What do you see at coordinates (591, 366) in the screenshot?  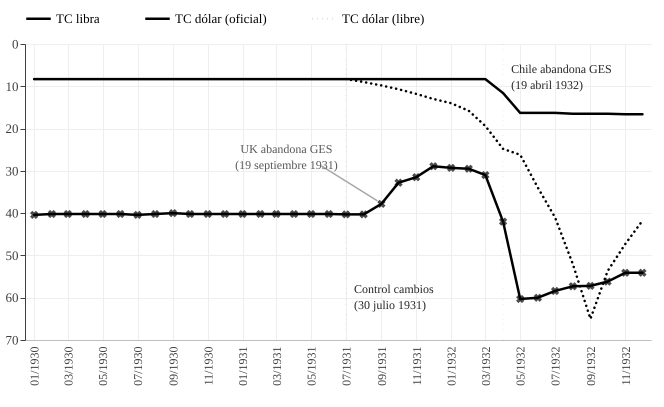 I see `x-tick-label: 09/1932` at bounding box center [591, 366].